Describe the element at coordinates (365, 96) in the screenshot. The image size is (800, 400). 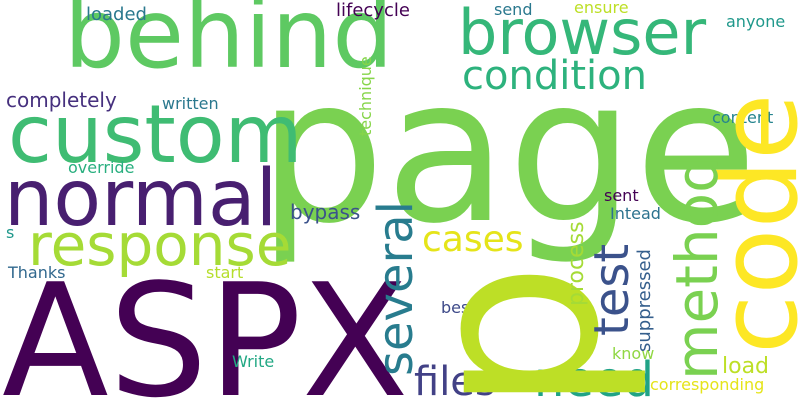
I see `word-technique: technique` at that location.